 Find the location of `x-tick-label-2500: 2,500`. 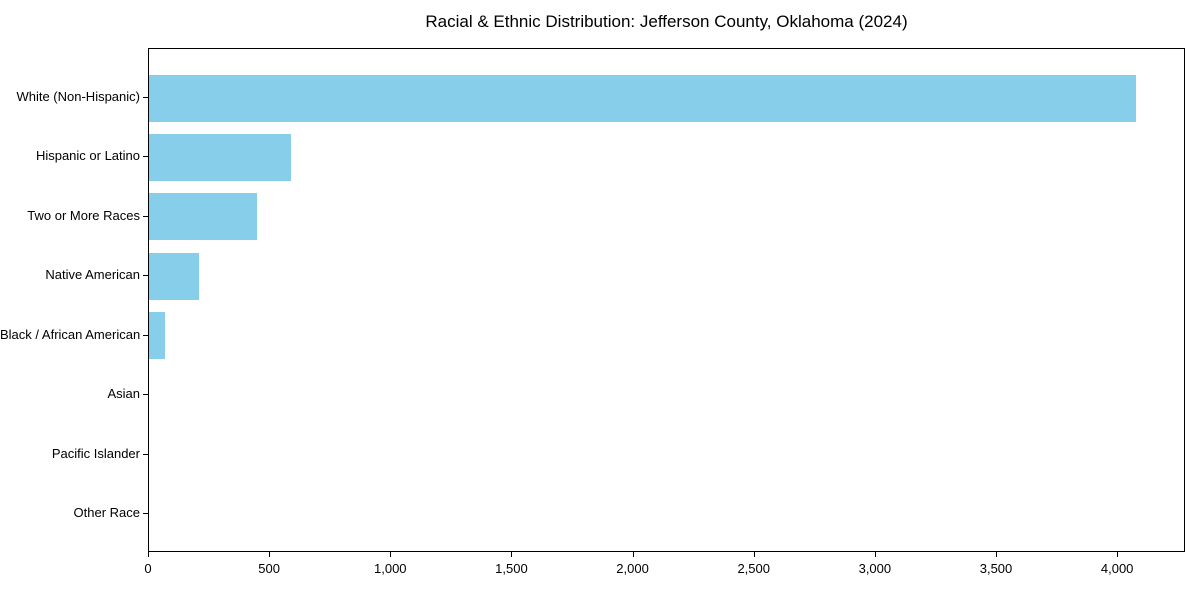

x-tick-label-2500: 2,500 is located at coordinates (753, 568).